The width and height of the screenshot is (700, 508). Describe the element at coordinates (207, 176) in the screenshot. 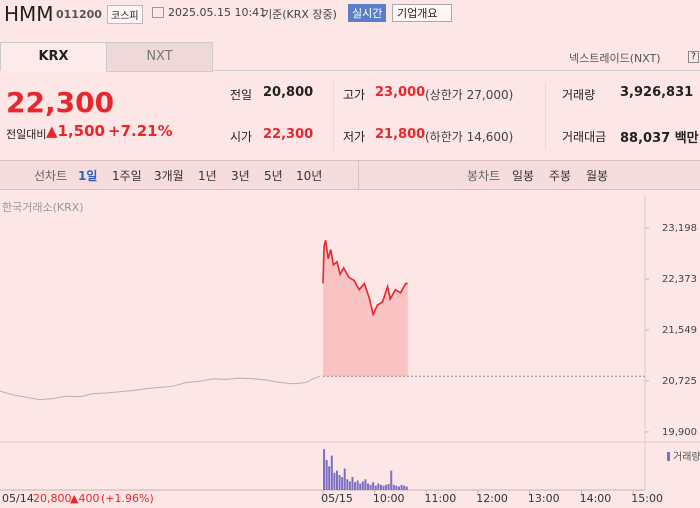

I see `period-button: 1년` at that location.